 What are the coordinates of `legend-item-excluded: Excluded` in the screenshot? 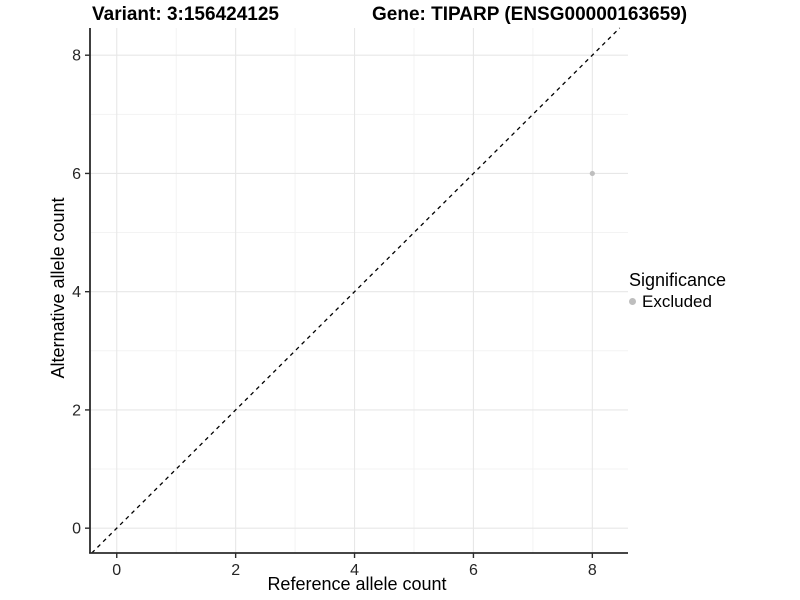 It's located at (677, 301).